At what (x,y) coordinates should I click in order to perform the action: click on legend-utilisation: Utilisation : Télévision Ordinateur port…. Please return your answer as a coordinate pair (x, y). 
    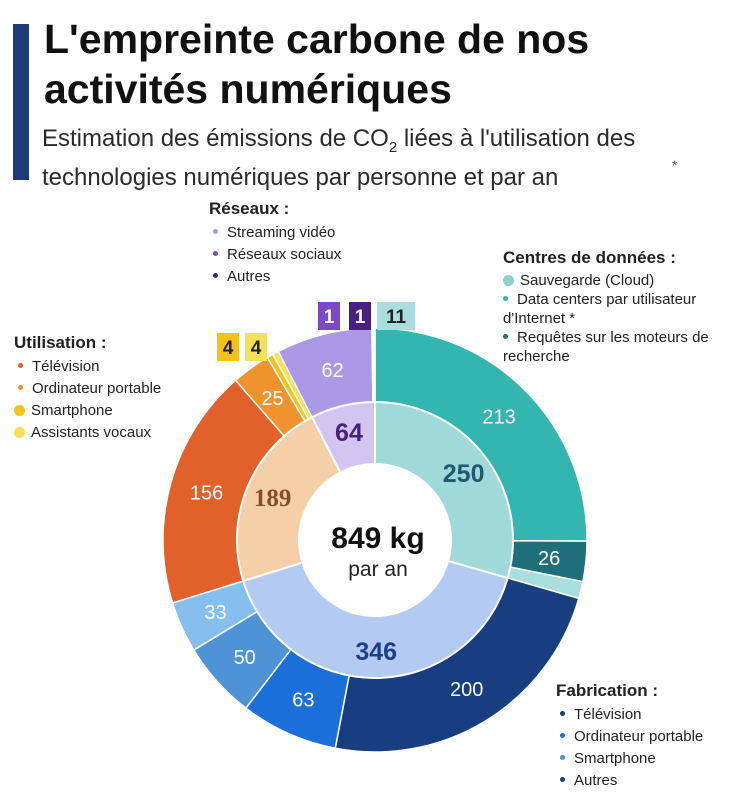
    Looking at the image, I should click on (87, 388).